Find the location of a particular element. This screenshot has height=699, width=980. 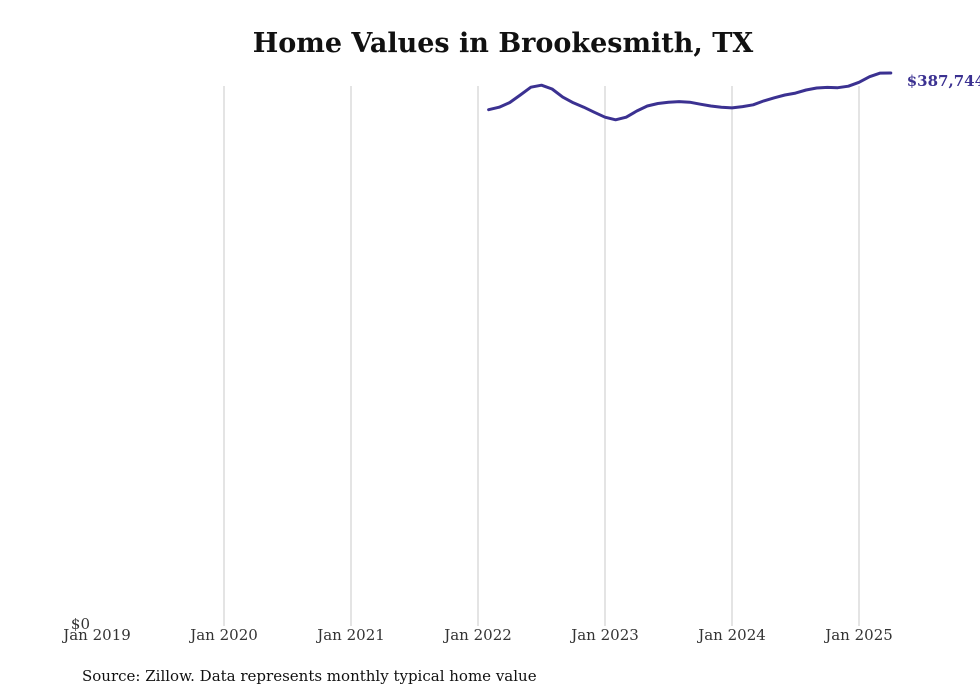

series-line is located at coordinates (690, 96).